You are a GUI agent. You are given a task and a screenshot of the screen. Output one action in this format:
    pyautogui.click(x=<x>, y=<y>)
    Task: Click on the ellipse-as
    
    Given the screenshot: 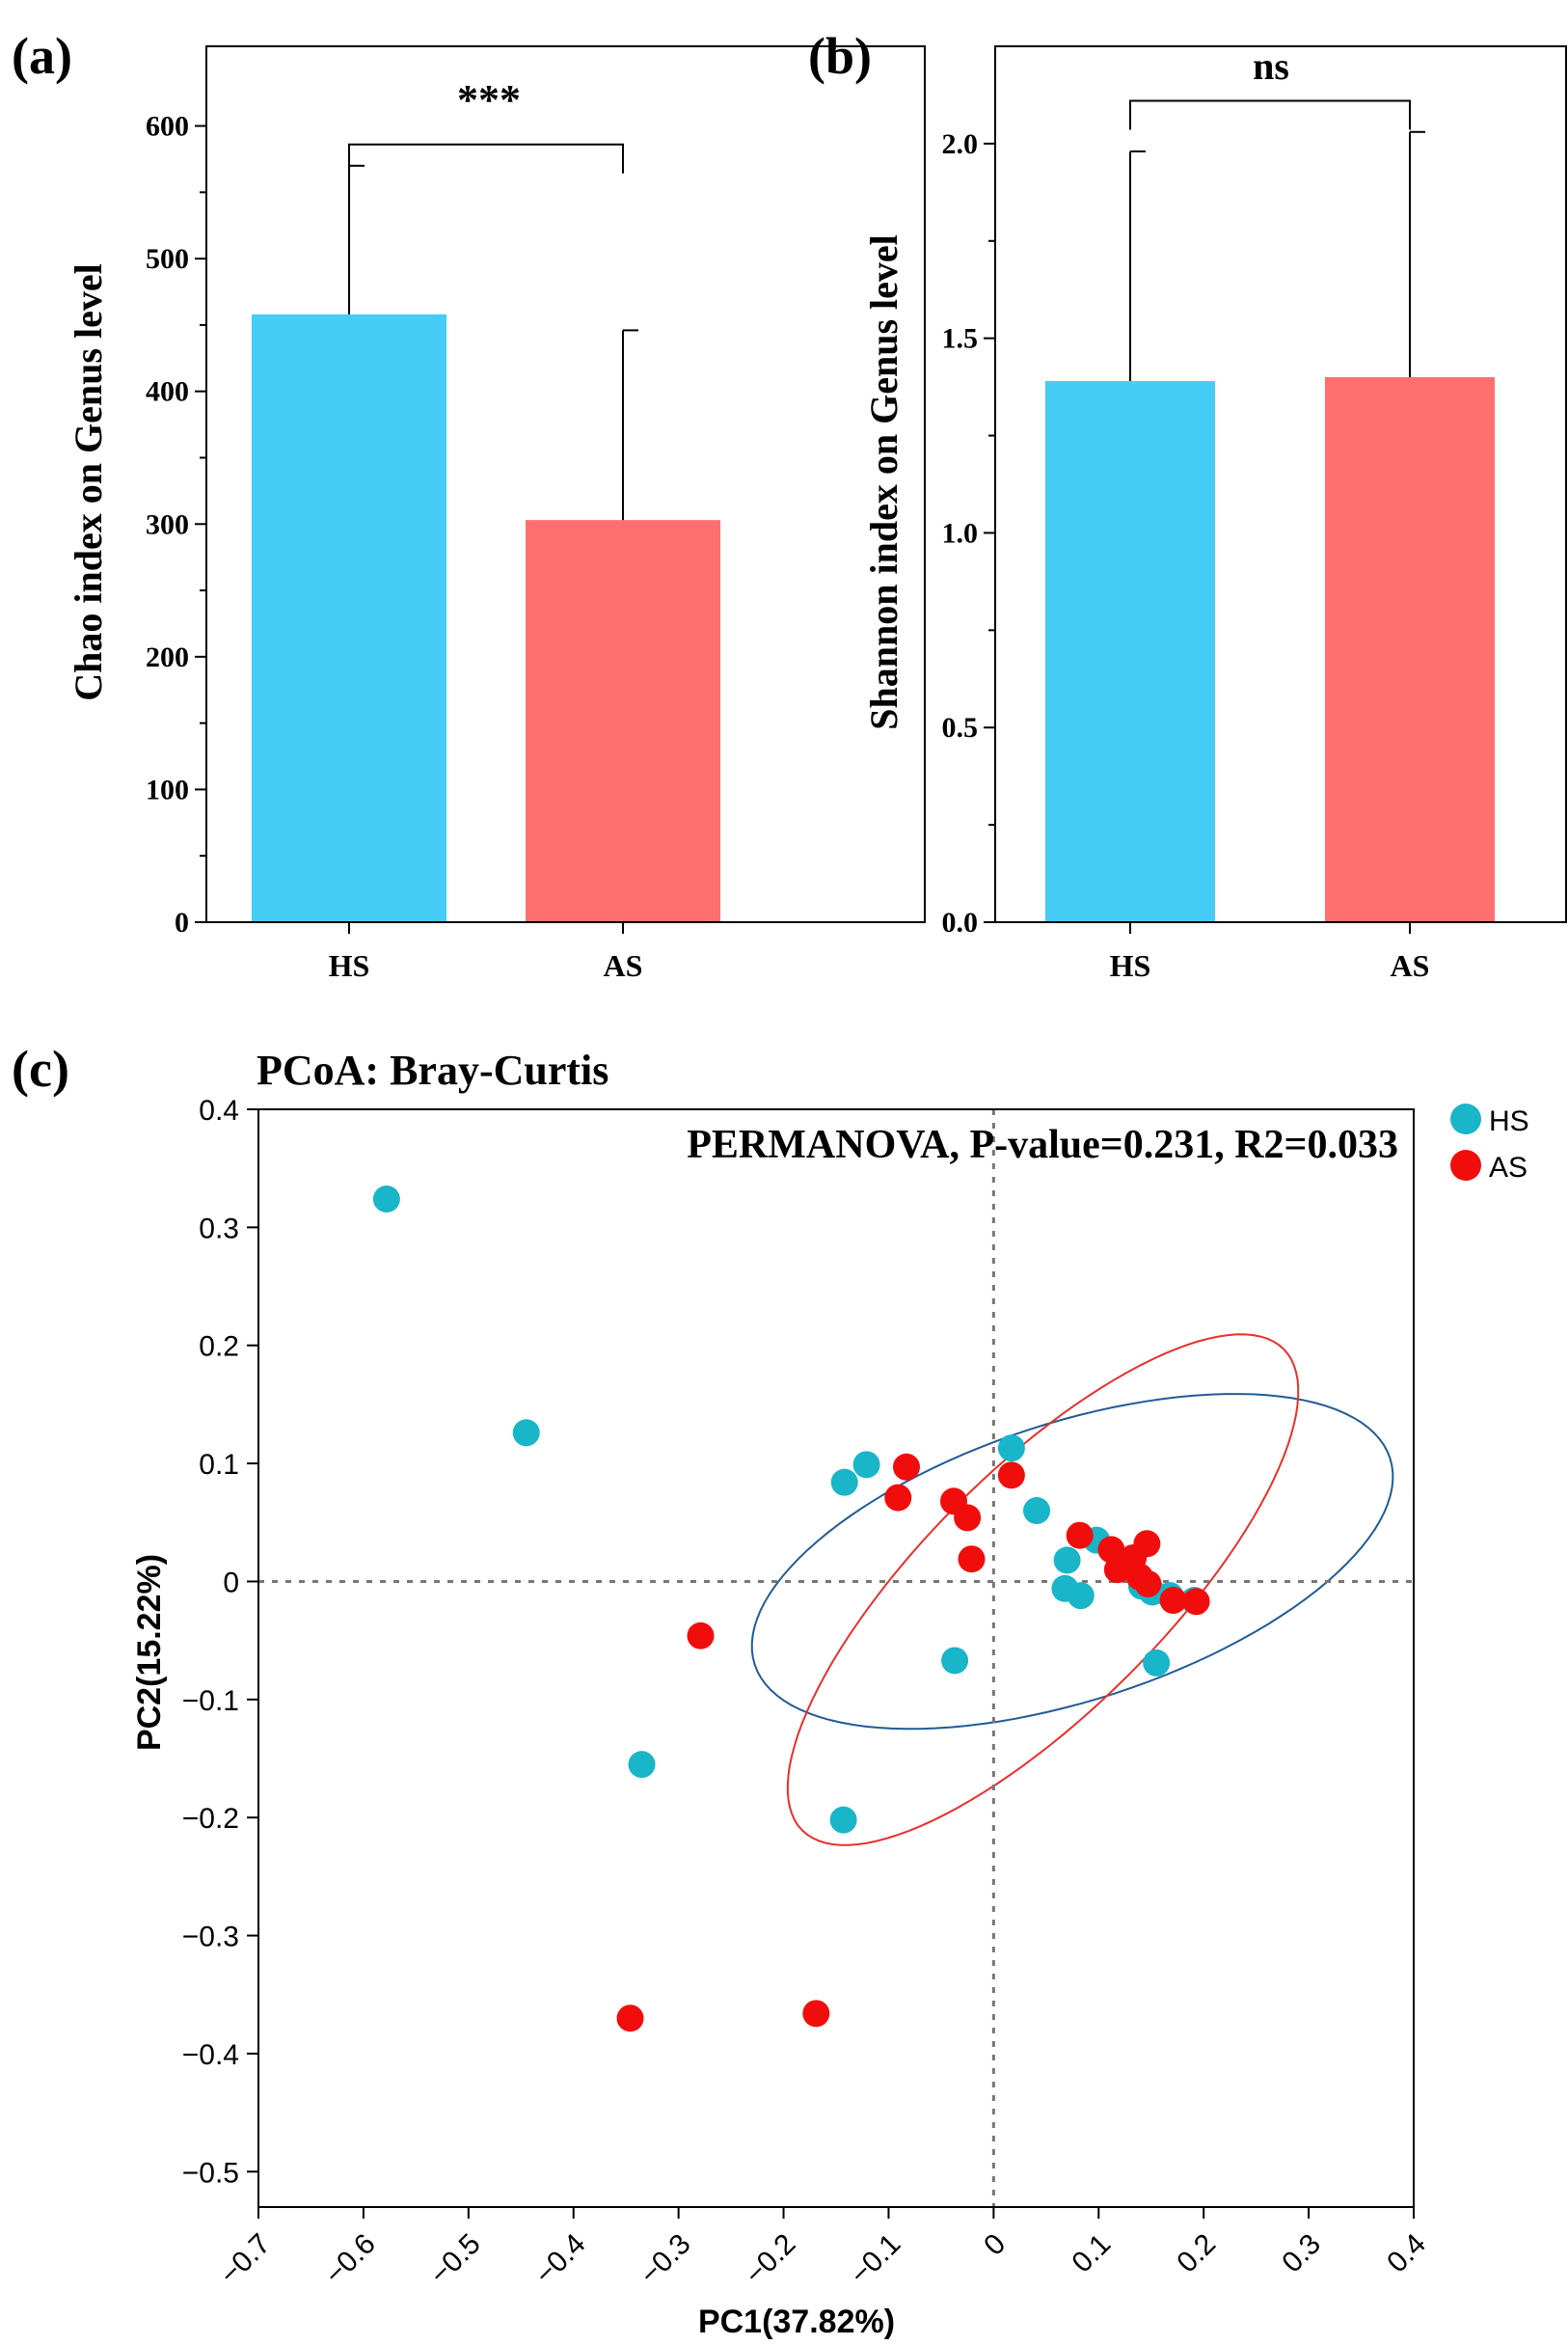 What is the action you would take?
    pyautogui.click(x=1043, y=1589)
    